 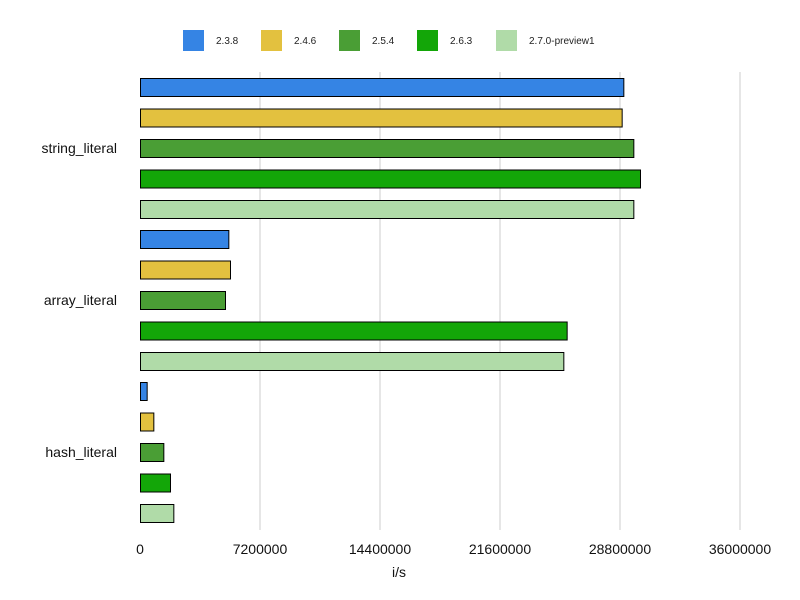 I want to click on bar-hash_literal-2.5.4, so click(x=152, y=452).